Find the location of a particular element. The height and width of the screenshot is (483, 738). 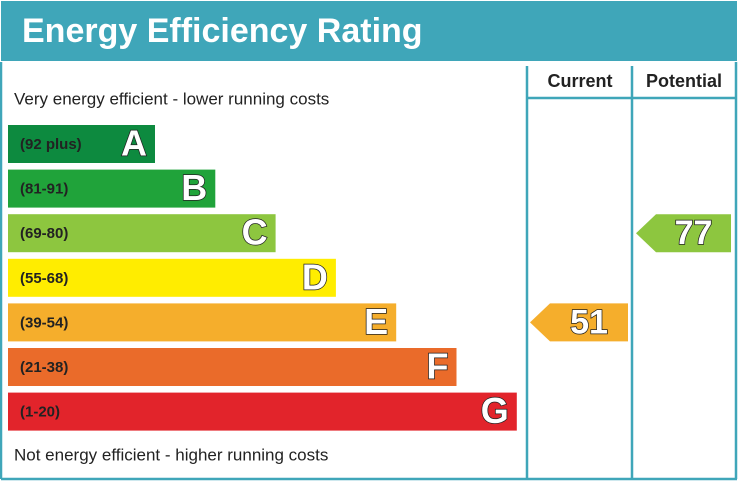

band-letter: C is located at coordinates (255, 232).